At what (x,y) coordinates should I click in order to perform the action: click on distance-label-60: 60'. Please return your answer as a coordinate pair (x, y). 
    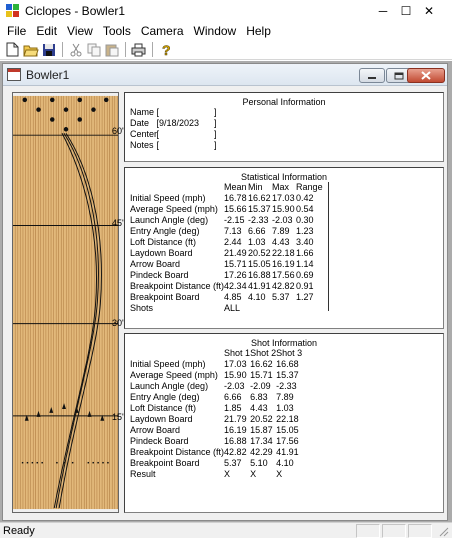
    Looking at the image, I should click on (118, 131).